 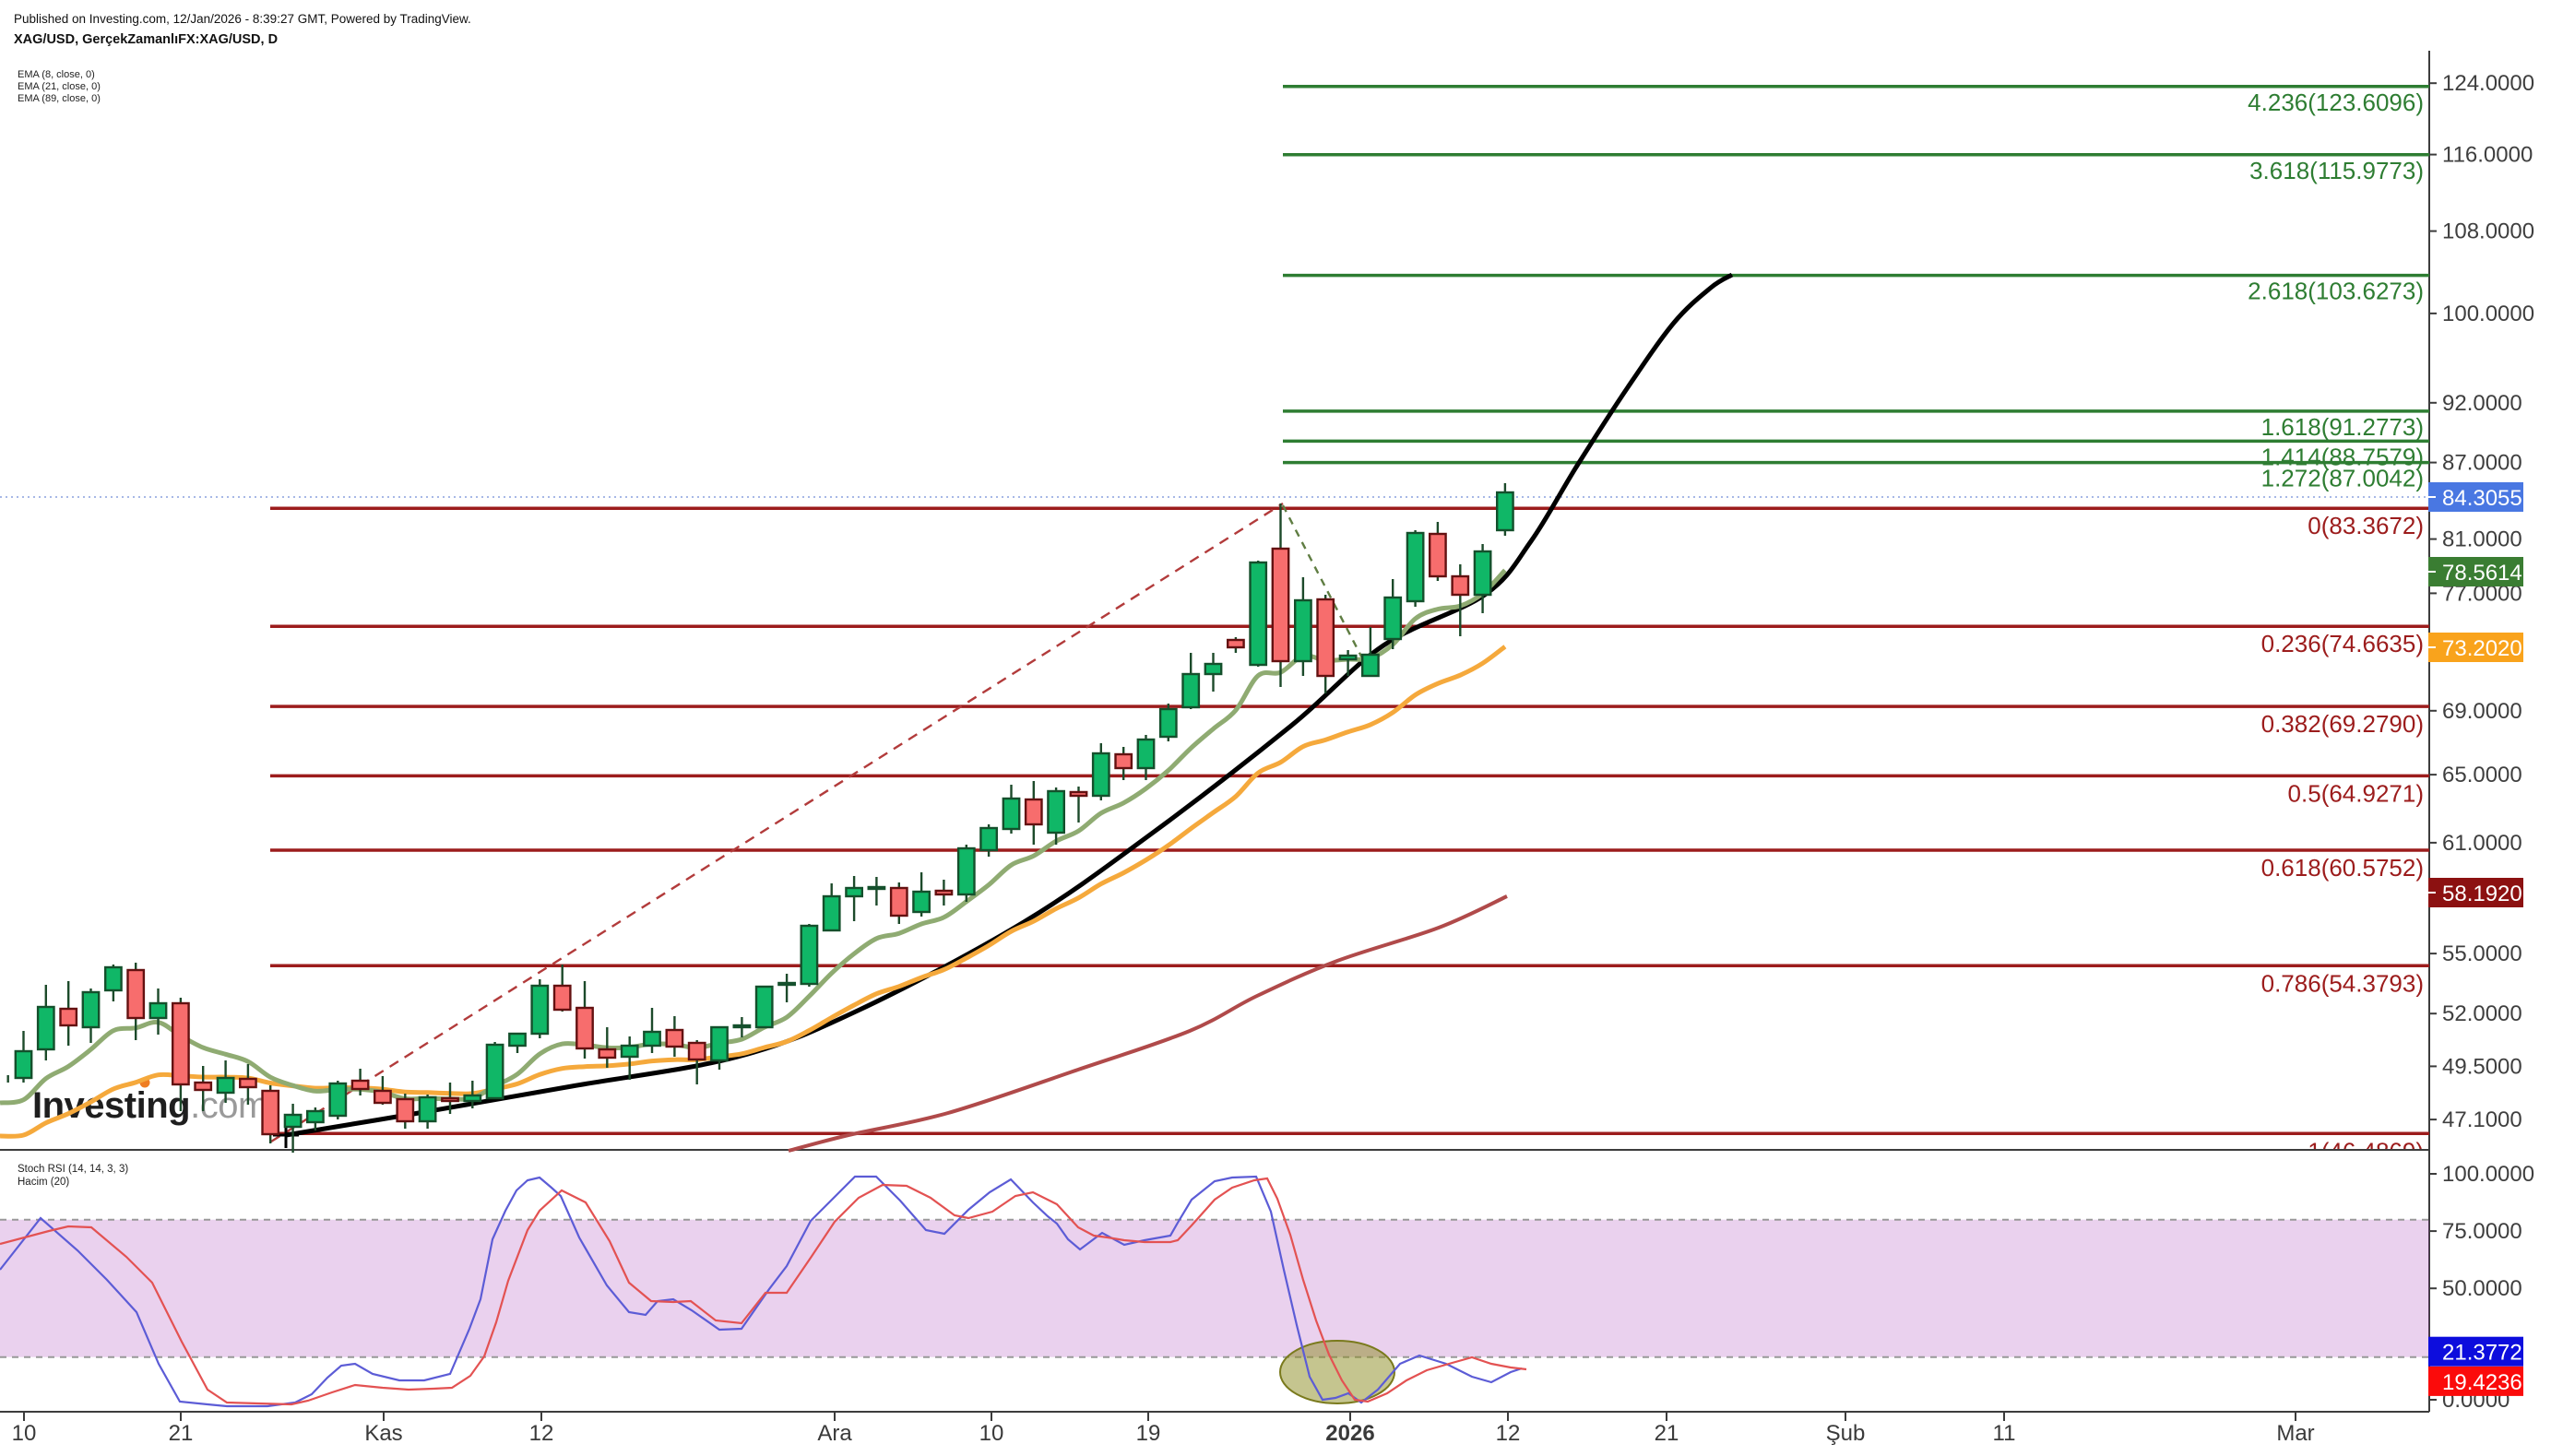 What do you see at coordinates (2342, 456) in the screenshot?
I see `svg-text: 1.414(88.7579)` at bounding box center [2342, 456].